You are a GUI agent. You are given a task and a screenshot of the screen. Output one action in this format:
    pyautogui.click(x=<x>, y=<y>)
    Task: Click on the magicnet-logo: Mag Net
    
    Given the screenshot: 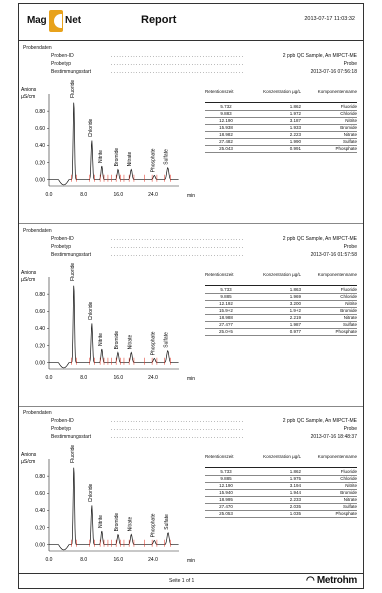 What is the action you would take?
    pyautogui.click(x=56, y=21)
    